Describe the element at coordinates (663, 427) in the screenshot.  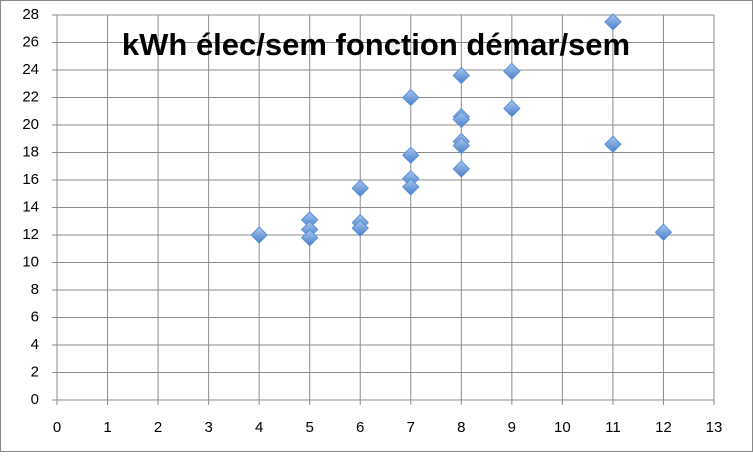
I see `x-tick-label: 12` at that location.